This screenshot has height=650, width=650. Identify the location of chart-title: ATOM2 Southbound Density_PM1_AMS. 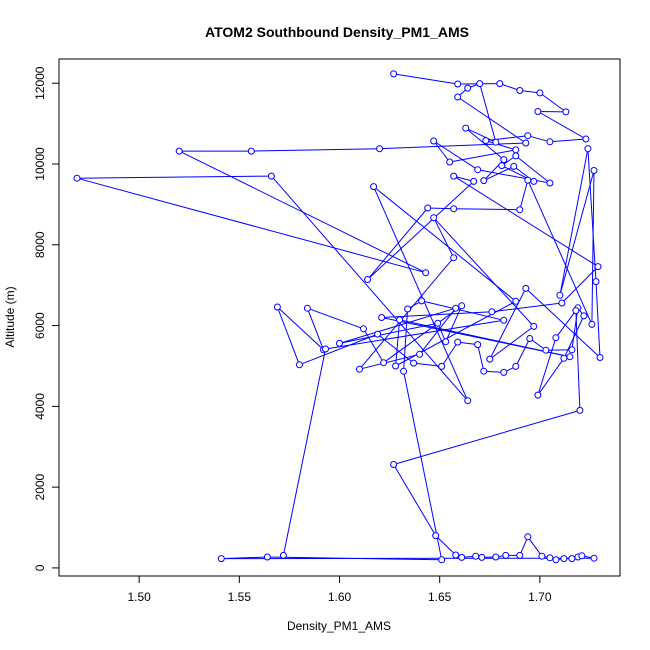
(337, 32).